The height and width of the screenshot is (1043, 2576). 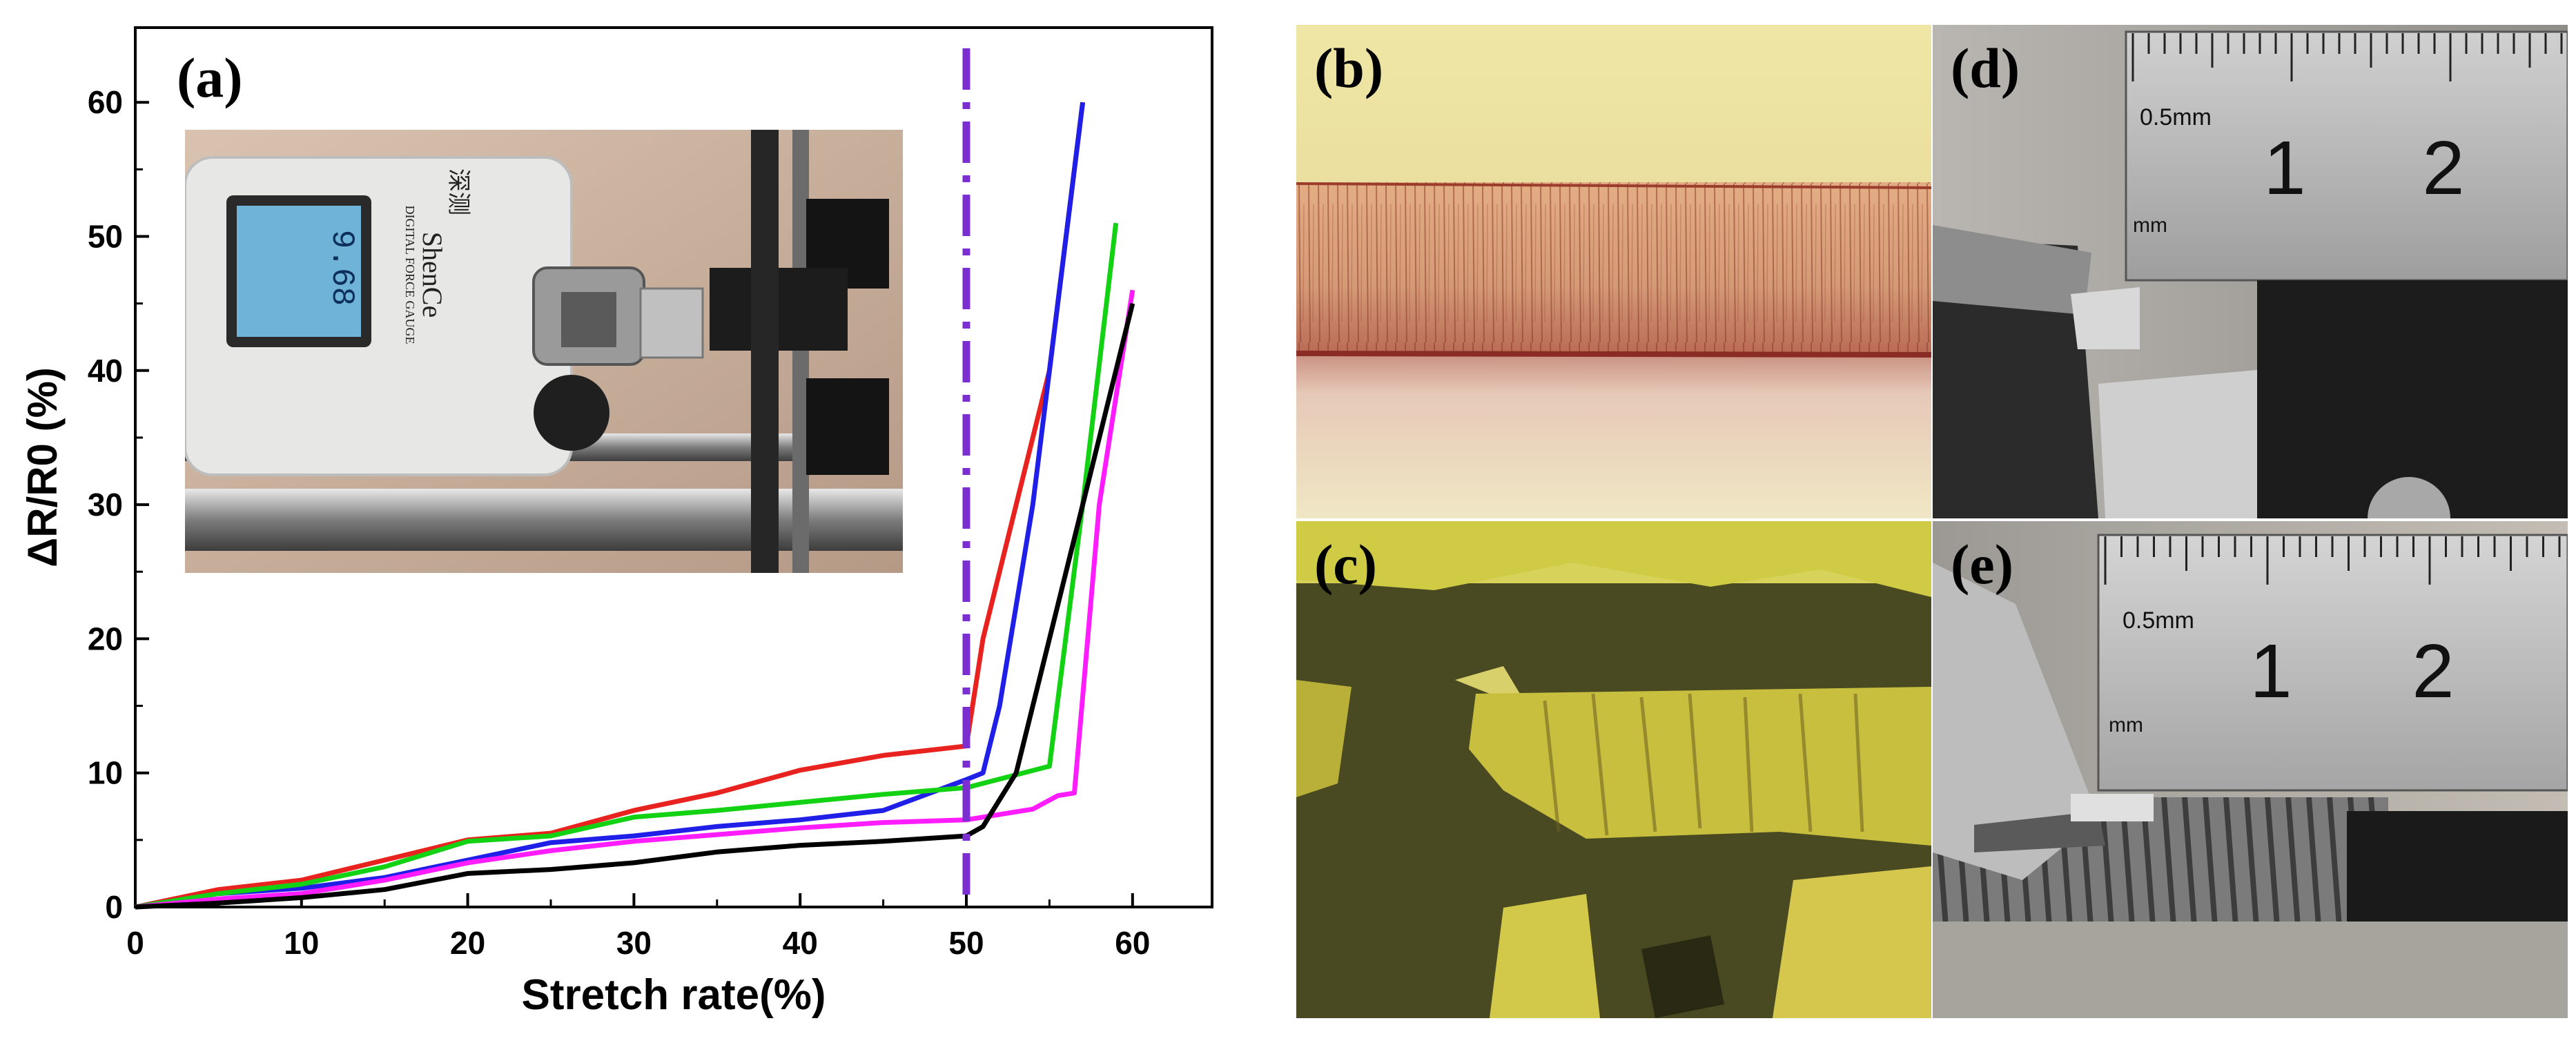 What do you see at coordinates (114, 907) in the screenshot?
I see `y-tick-label: 0` at bounding box center [114, 907].